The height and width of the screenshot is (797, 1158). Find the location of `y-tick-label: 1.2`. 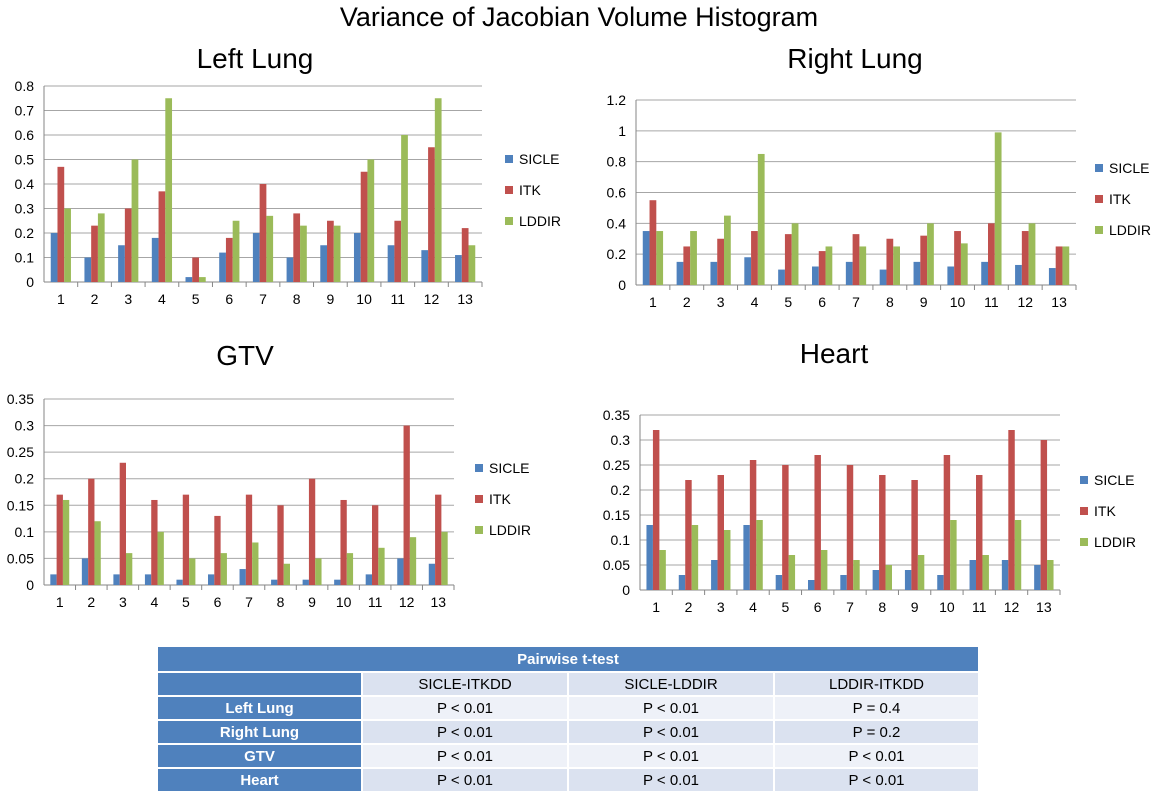

y-tick-label: 1.2 is located at coordinates (617, 100).